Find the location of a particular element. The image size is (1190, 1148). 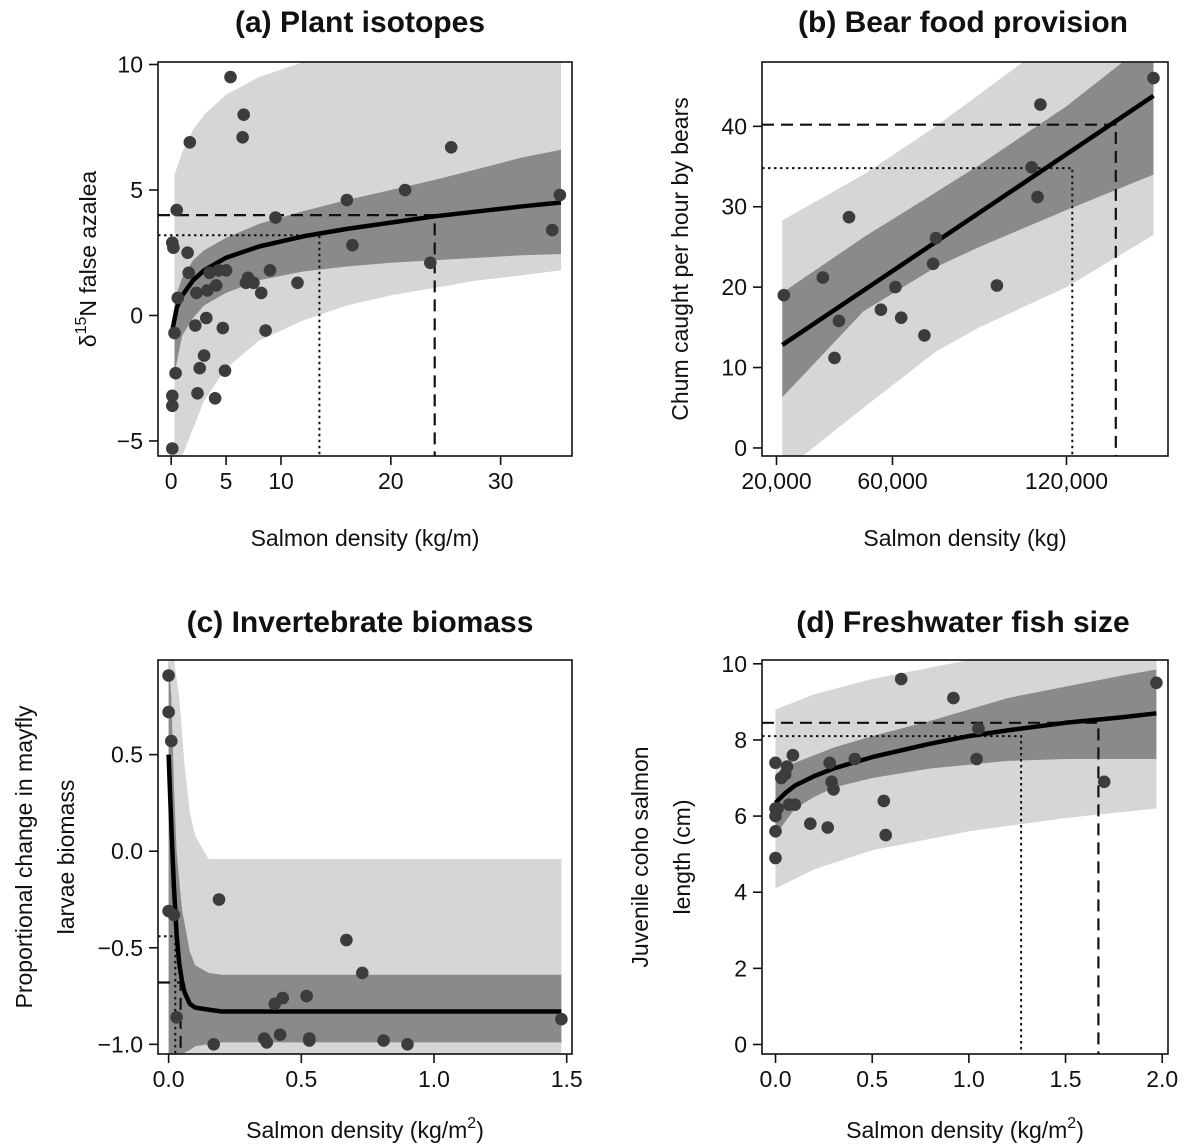

y-axis-label-line: Juvenile coho salmon is located at coordinates (640, 856).